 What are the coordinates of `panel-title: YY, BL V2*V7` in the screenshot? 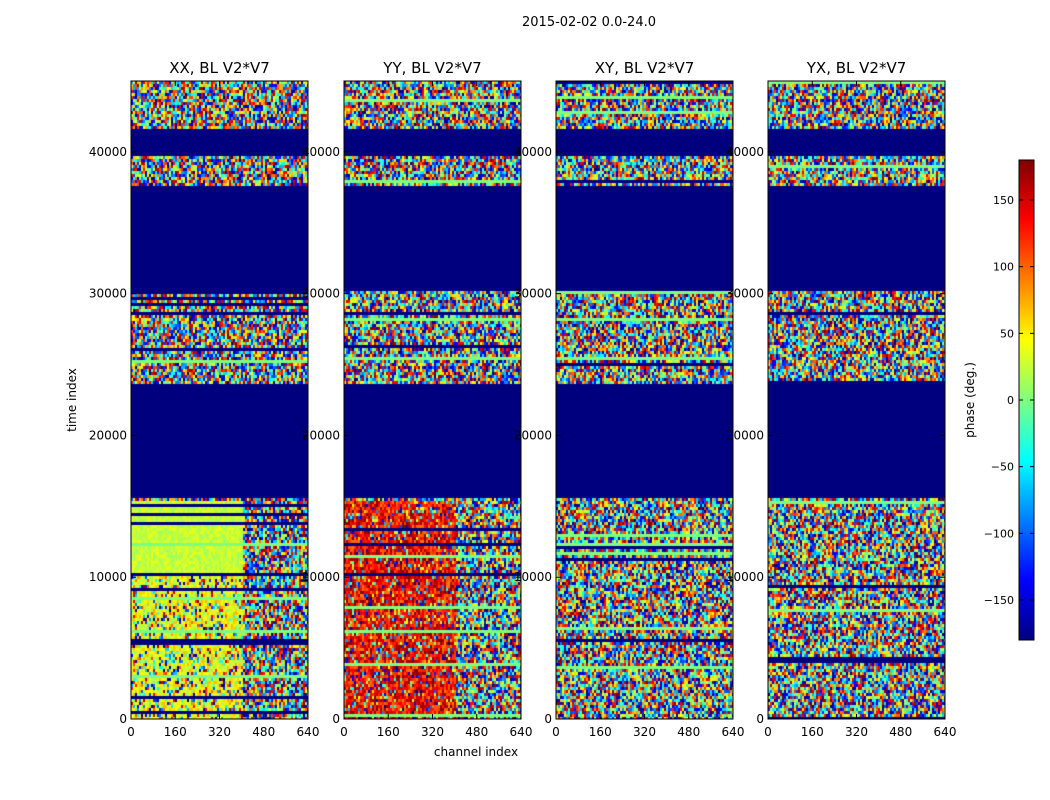 It's located at (431, 68).